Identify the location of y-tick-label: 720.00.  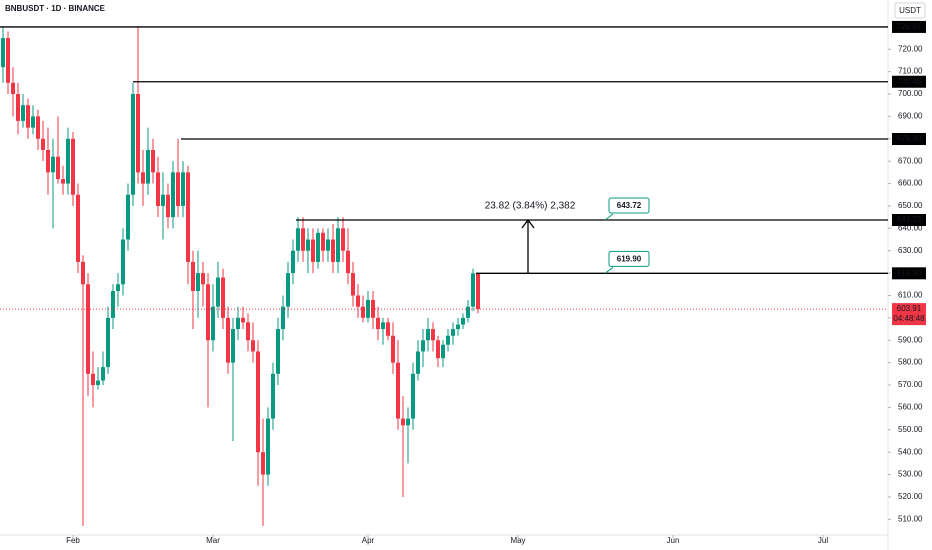
(910, 48).